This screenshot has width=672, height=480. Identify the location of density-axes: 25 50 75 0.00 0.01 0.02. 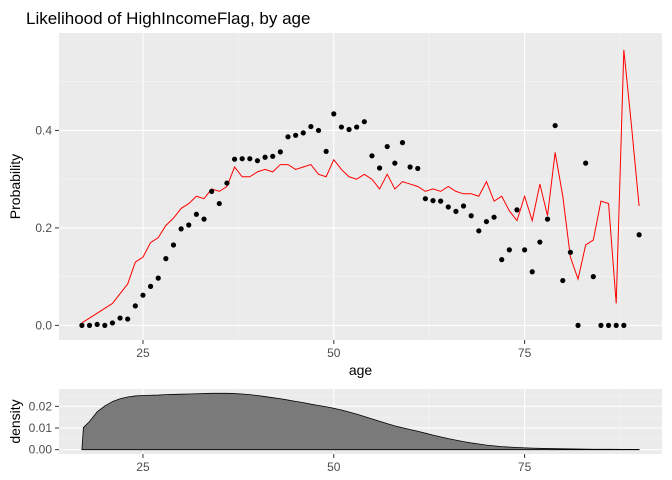
(280, 436).